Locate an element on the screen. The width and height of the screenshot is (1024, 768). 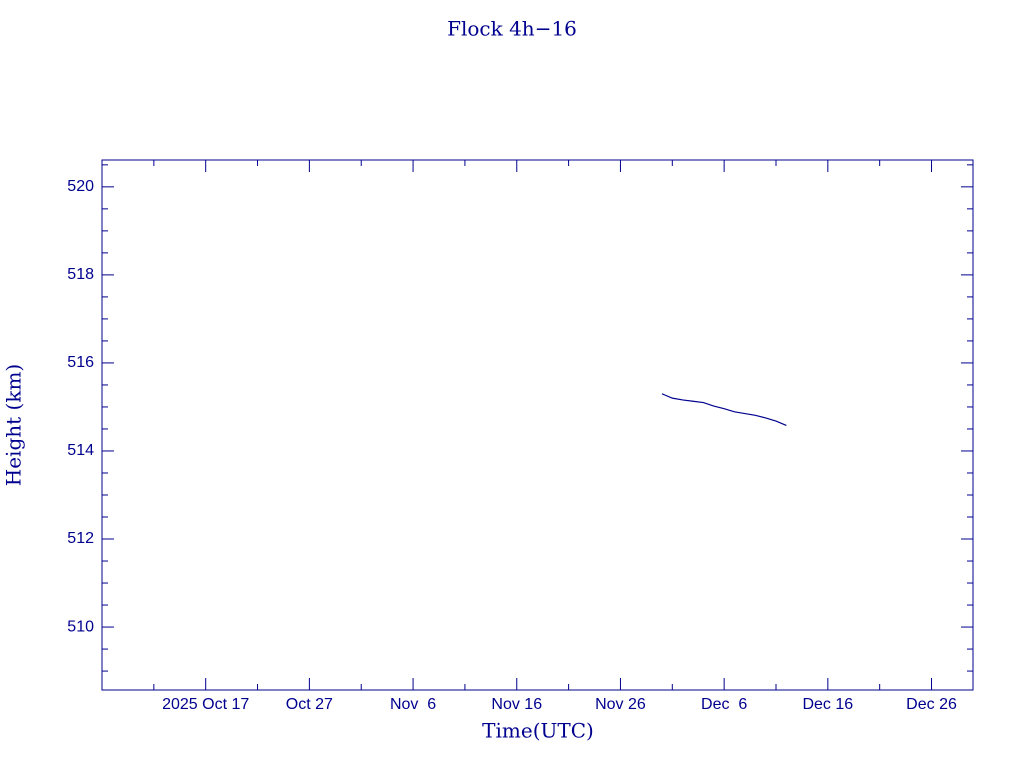
y-tick-label: 512 is located at coordinates (80, 538).